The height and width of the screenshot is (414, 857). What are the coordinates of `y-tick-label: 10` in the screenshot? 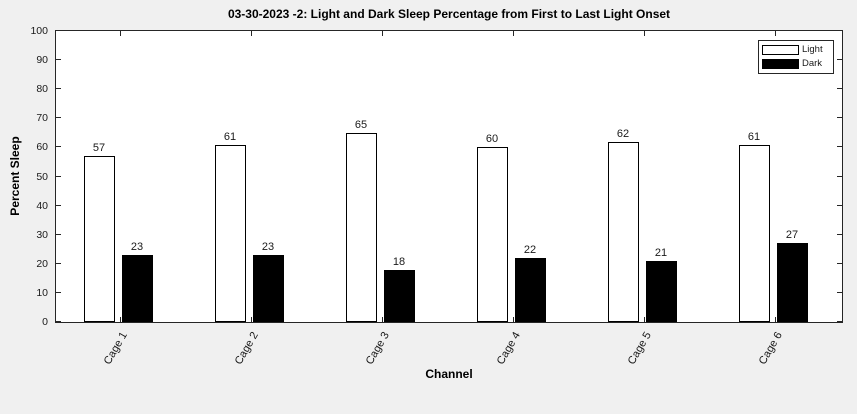 It's located at (42, 292).